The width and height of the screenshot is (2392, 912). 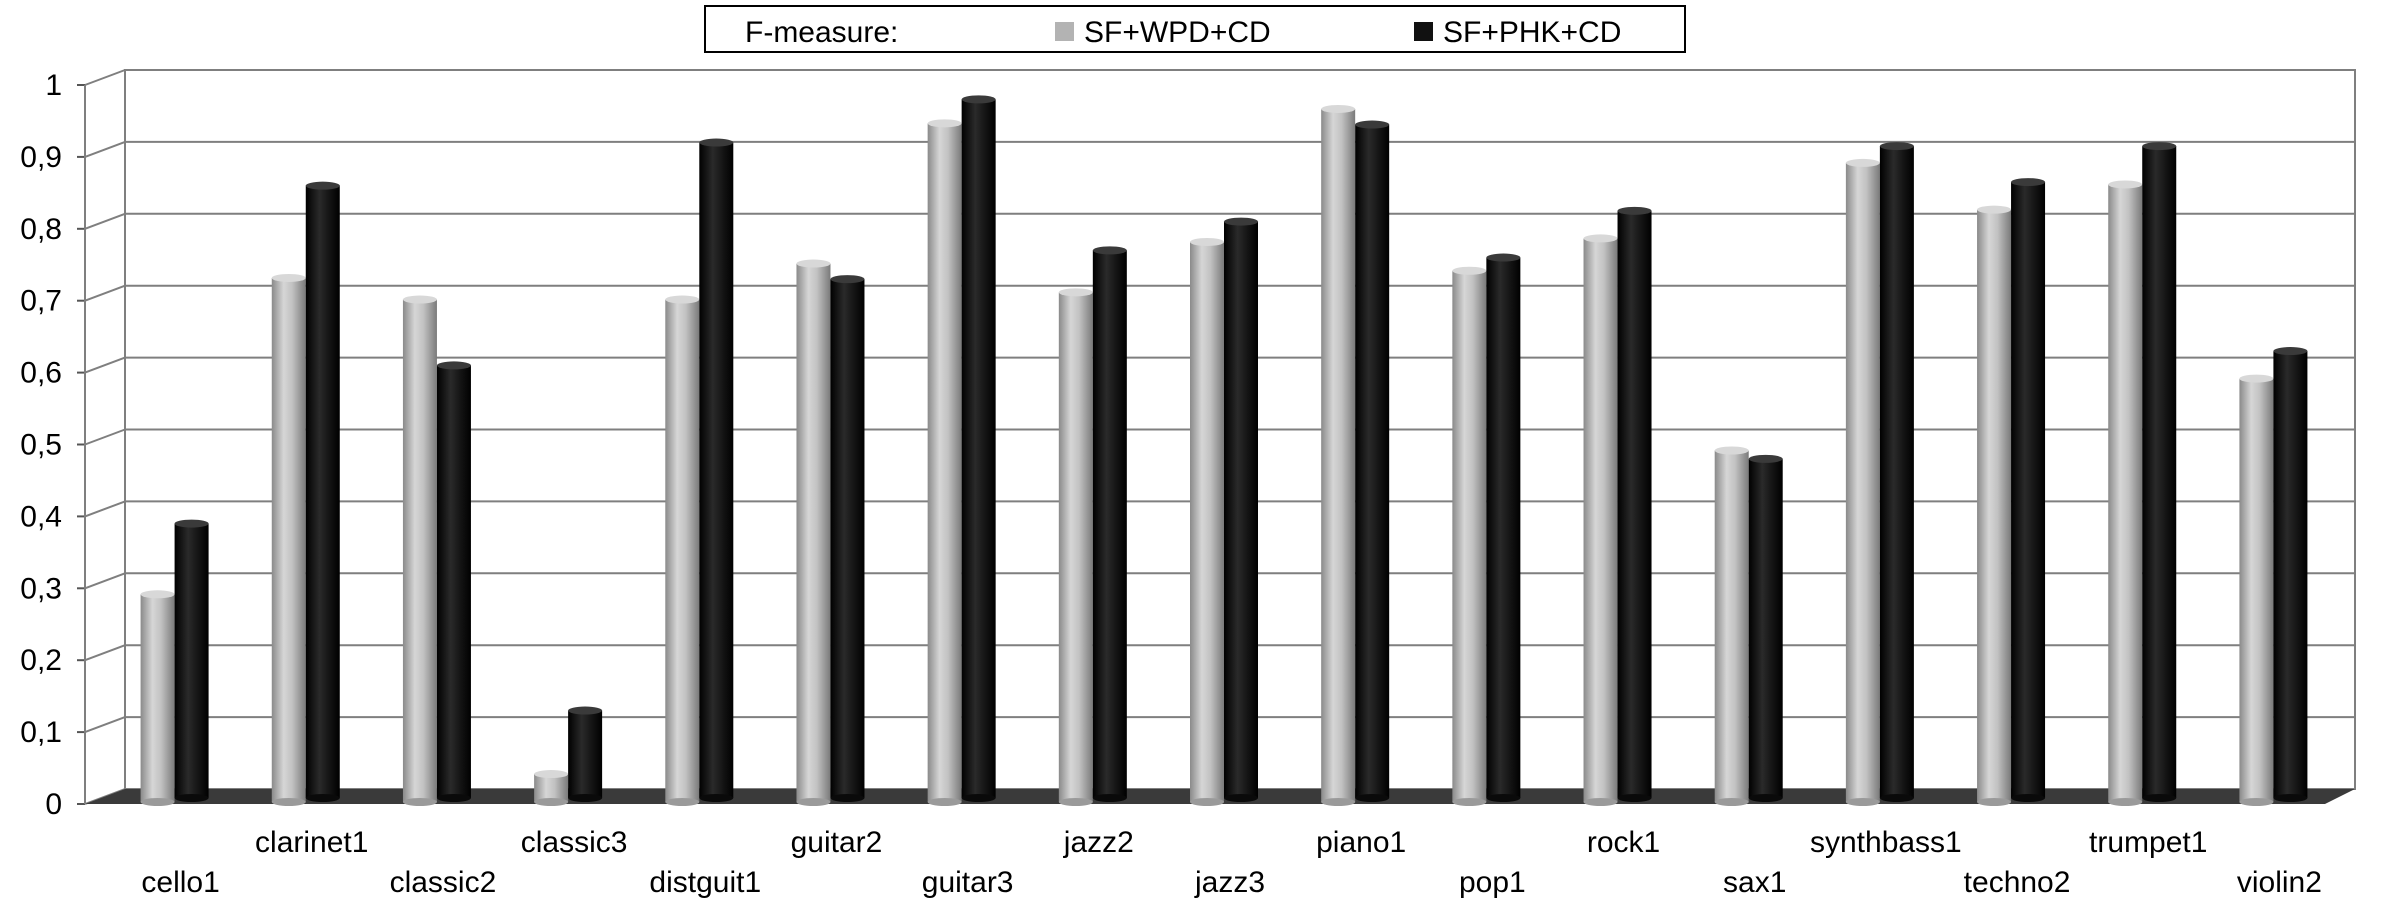 I want to click on y-tick-label: 0,4, so click(x=41, y=516).